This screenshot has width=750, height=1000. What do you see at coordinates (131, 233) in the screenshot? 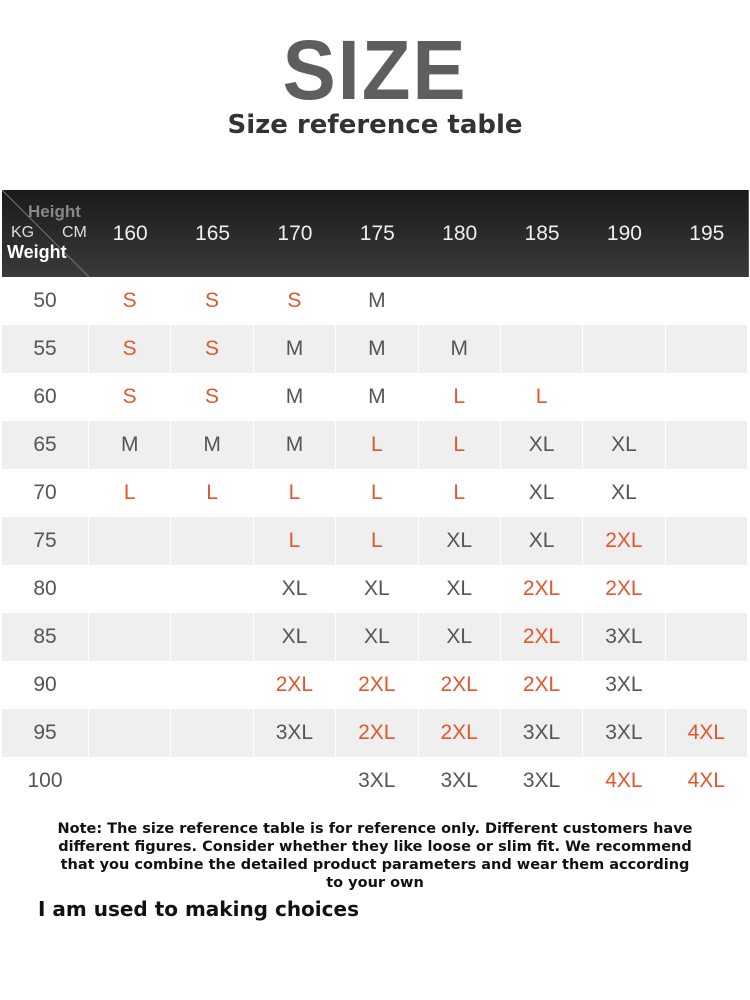
I see `height-header: 160` at bounding box center [131, 233].